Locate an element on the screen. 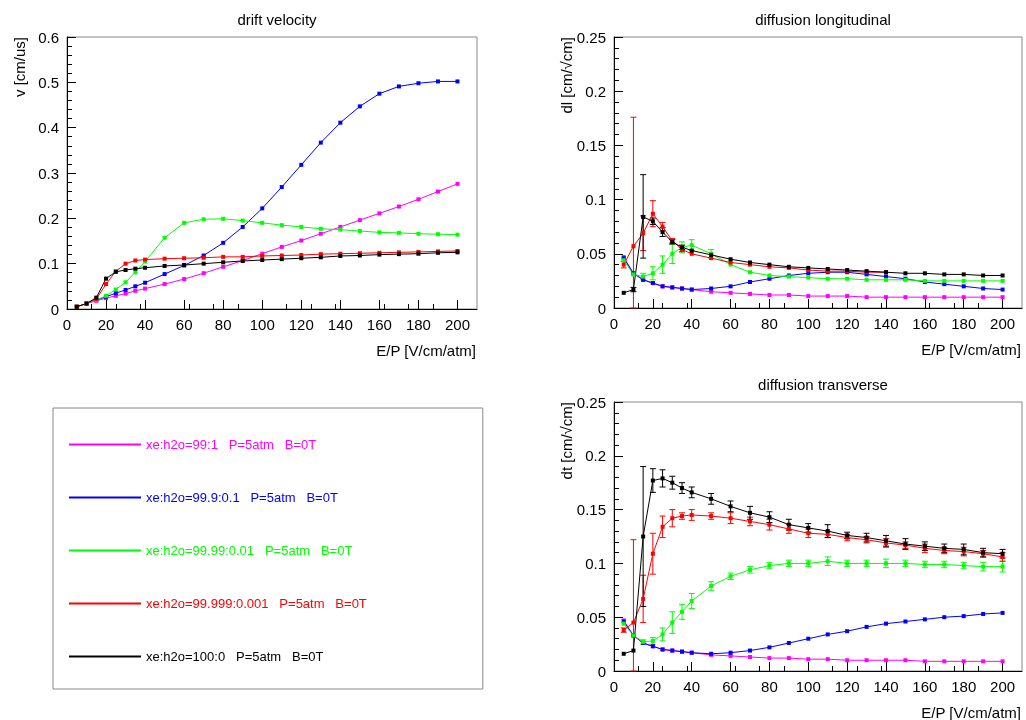 This screenshot has height=720, width=1026. text: xe:h2o=100:0 P=5atm B=0T is located at coordinates (235, 656).